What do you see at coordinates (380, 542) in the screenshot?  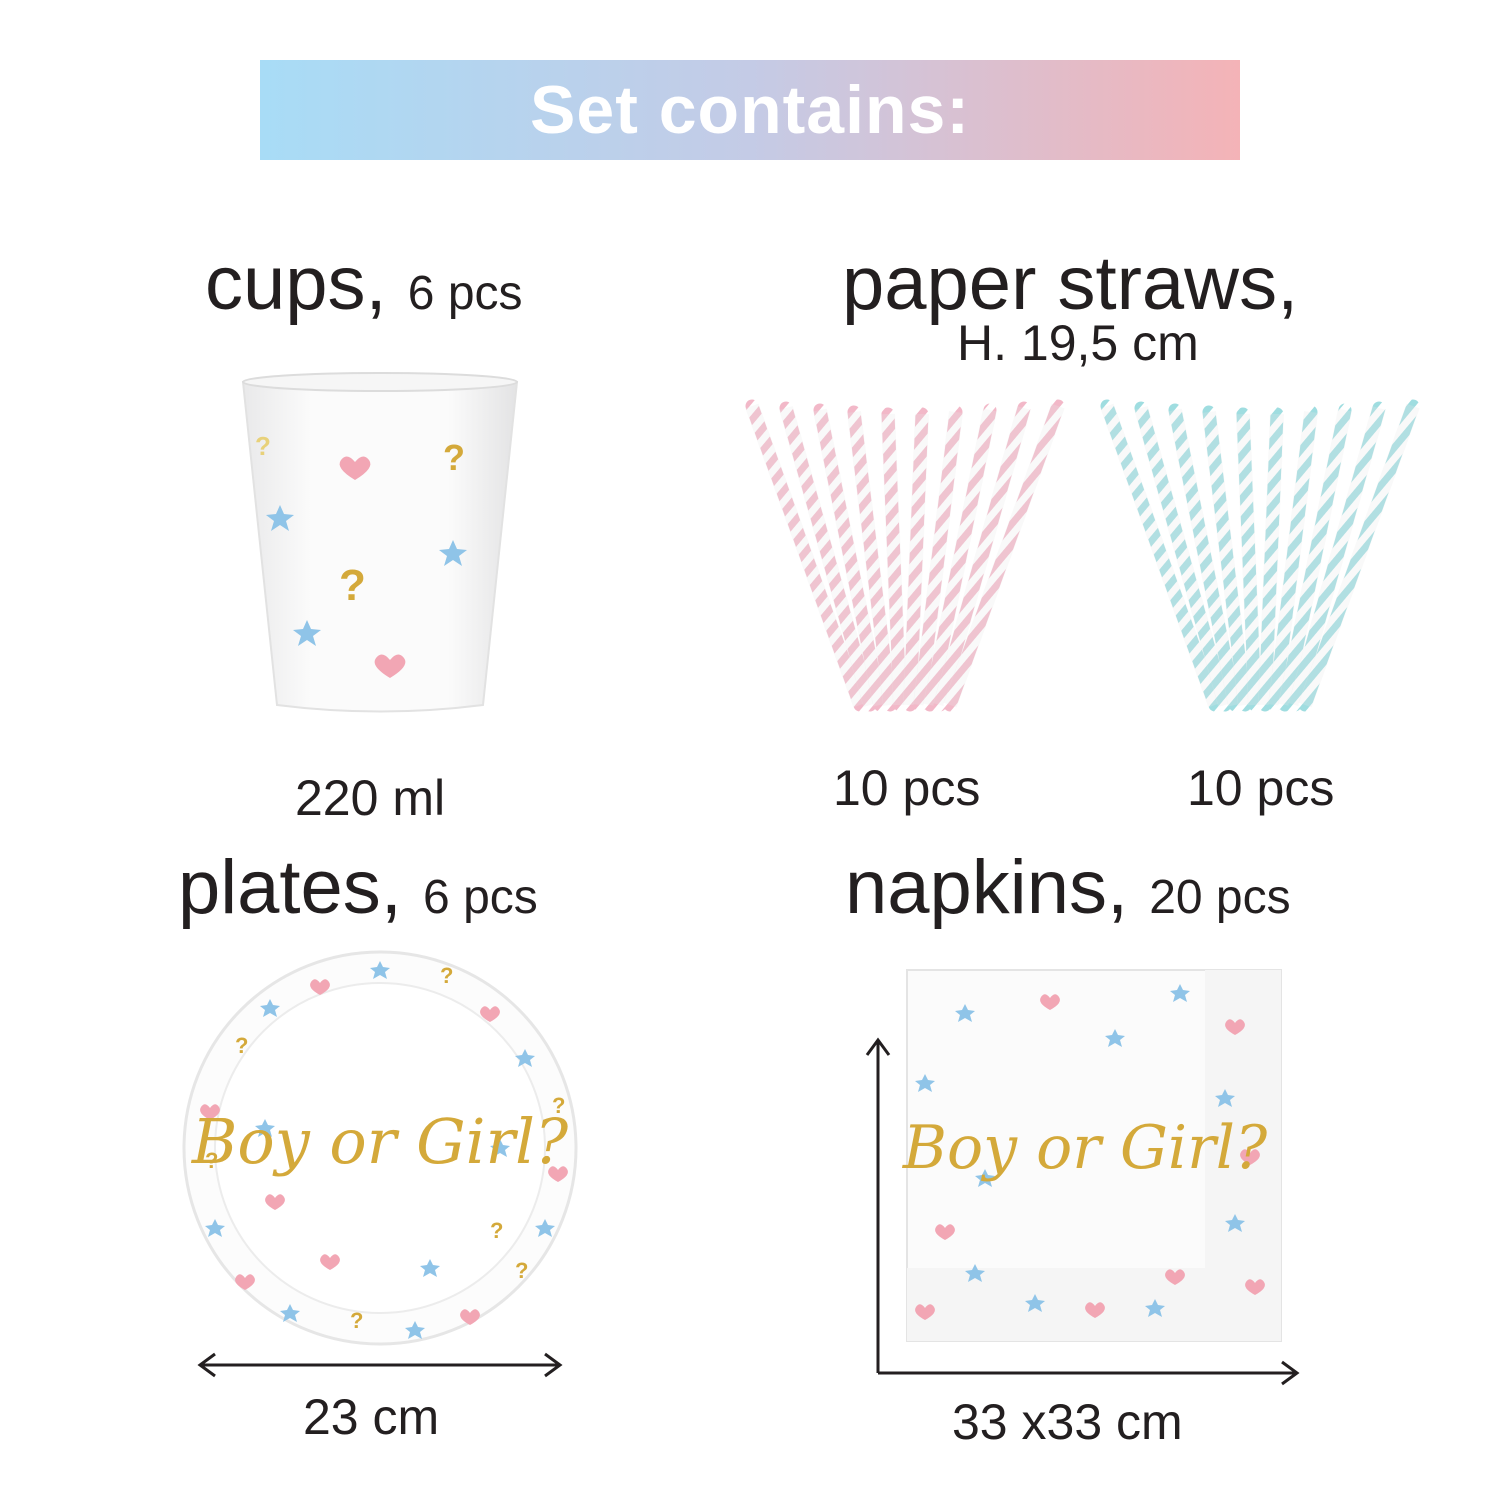 I see `cup-image: ? ? ?` at bounding box center [380, 542].